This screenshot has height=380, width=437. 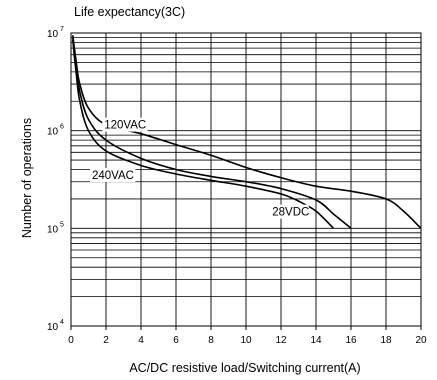 I want to click on x-tick-label: 14, so click(x=316, y=340).